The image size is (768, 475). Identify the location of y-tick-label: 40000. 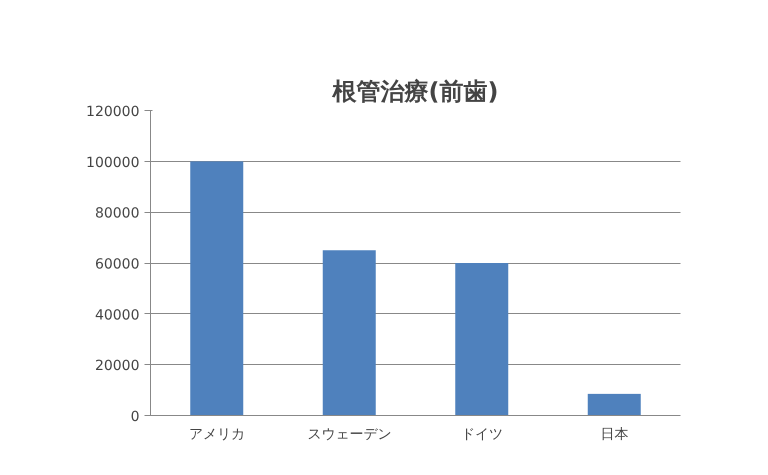
(117, 315).